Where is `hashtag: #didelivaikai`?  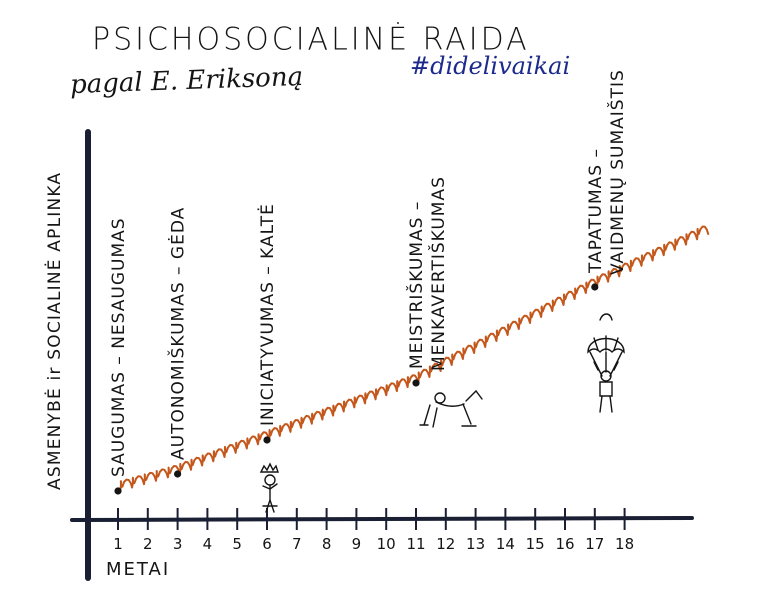 hashtag: #didelivaikai is located at coordinates (490, 66).